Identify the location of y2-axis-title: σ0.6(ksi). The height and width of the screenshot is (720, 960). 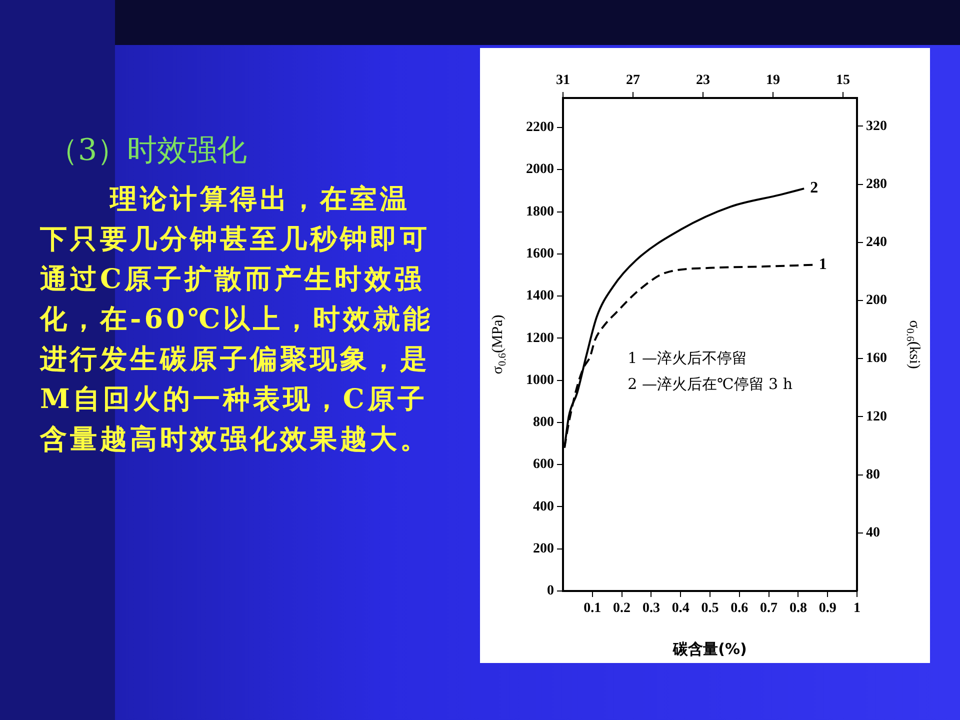
(913, 344).